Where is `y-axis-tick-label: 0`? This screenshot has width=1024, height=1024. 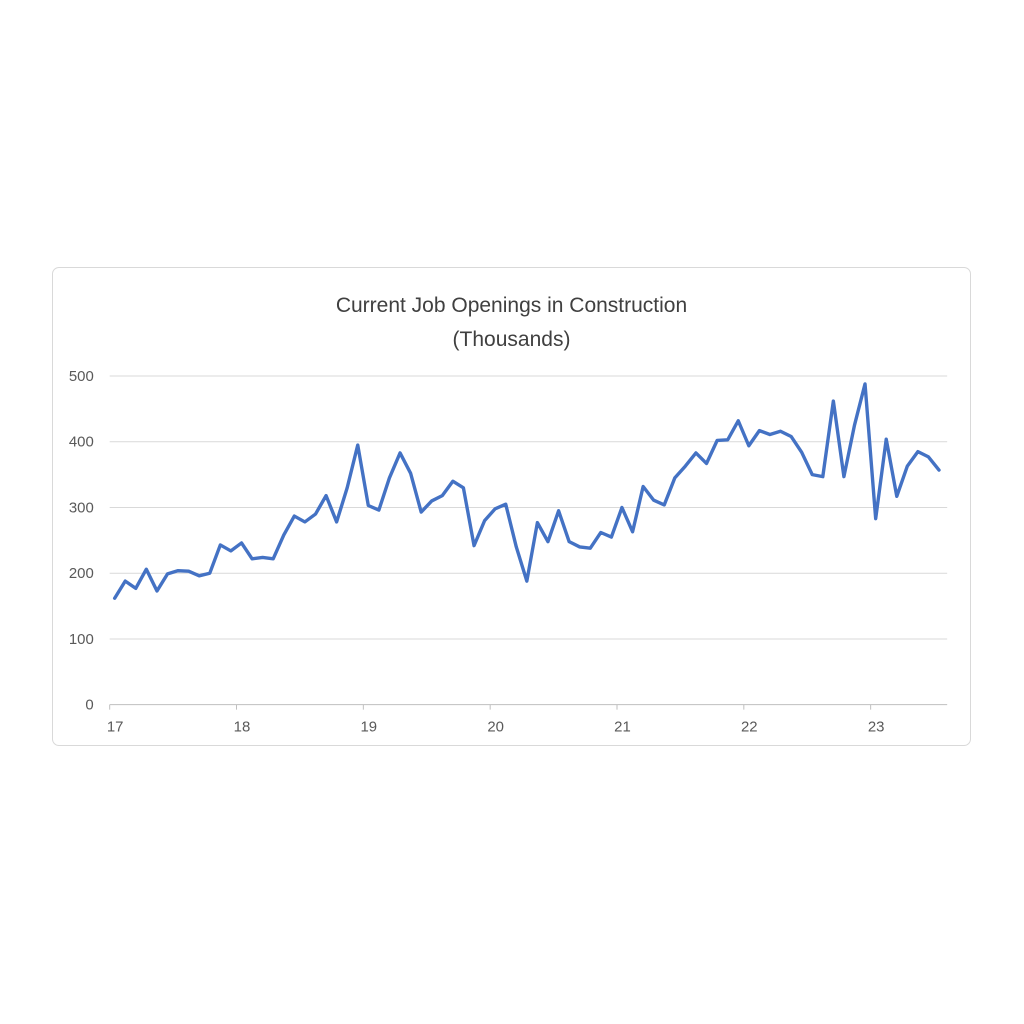 y-axis-tick-label: 0 is located at coordinates (89, 705).